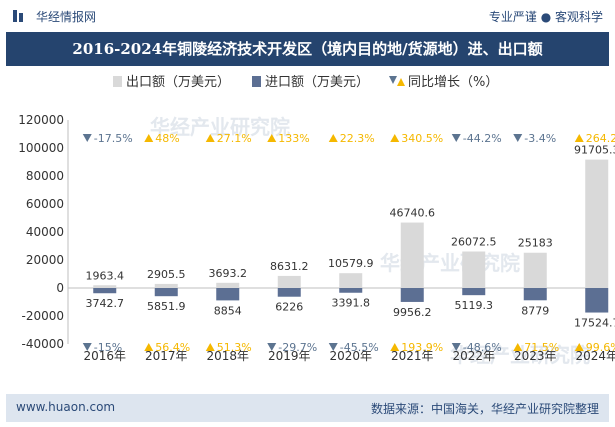 The height and width of the screenshot is (427, 615). I want to click on import-growth-label: -29.7%, so click(297, 347).